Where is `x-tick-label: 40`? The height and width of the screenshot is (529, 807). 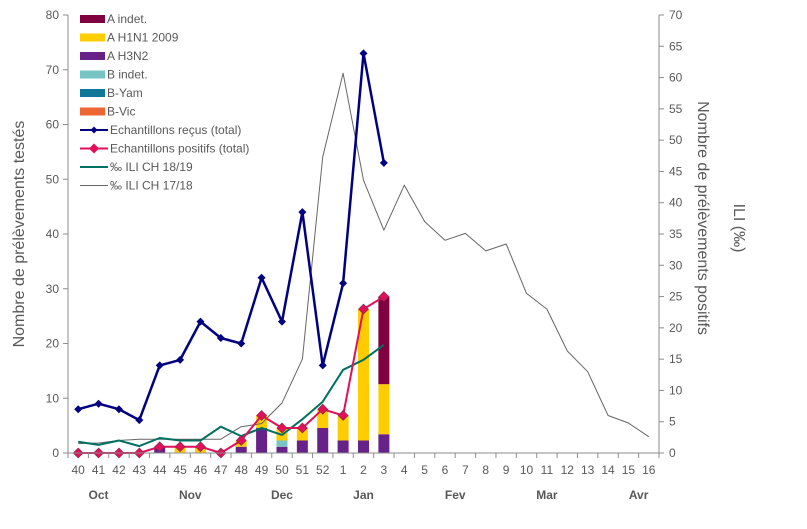 x-tick-label: 40 is located at coordinates (79, 470).